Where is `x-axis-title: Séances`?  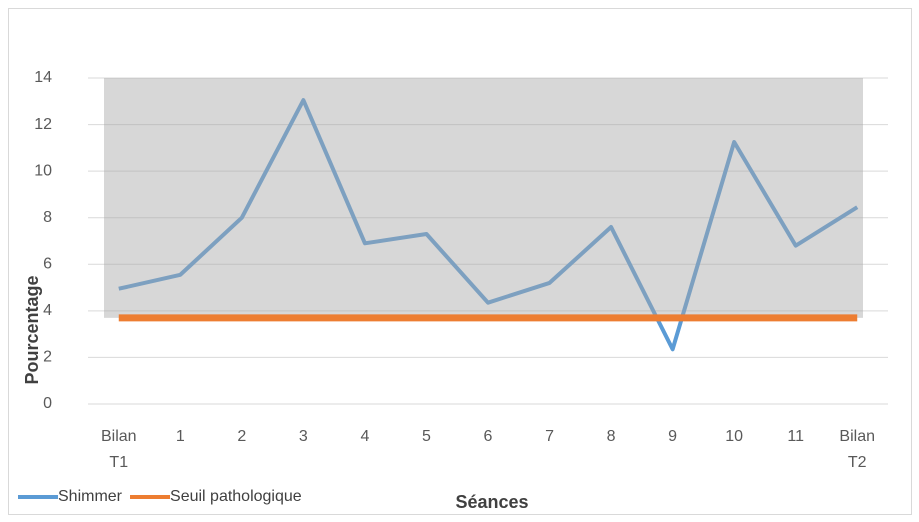 x-axis-title: Séances is located at coordinates (491, 502).